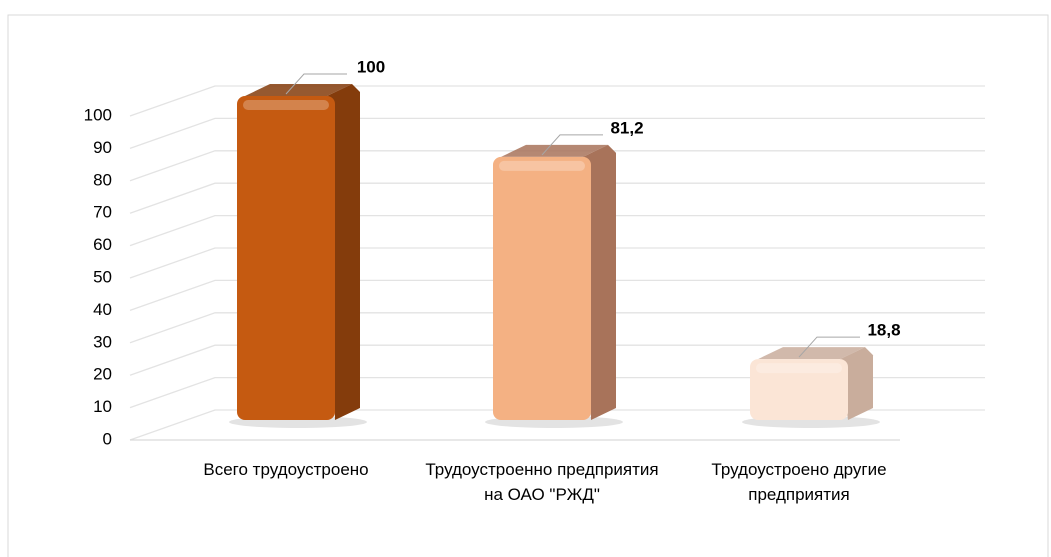 The width and height of the screenshot is (1051, 557). Describe the element at coordinates (102, 244) in the screenshot. I see `y-tick-label: 60` at that location.